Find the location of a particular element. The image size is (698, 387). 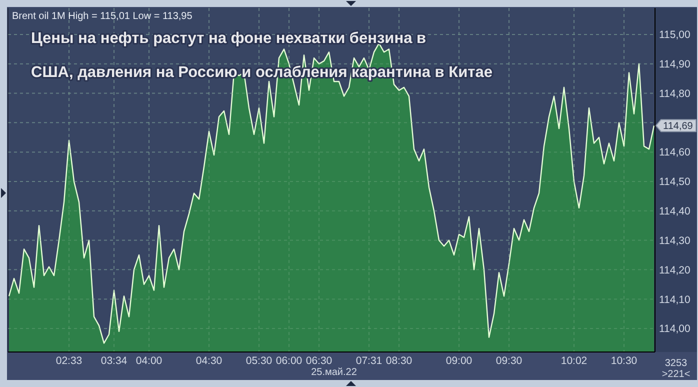

text: 3253 is located at coordinates (676, 363).